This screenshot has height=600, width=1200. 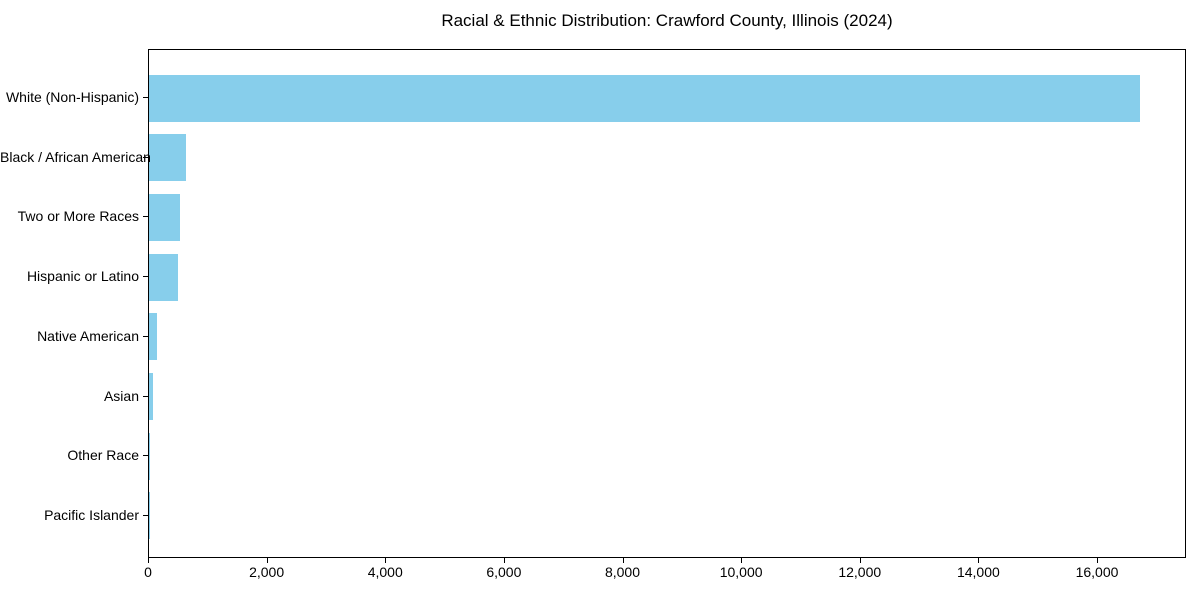 What do you see at coordinates (82, 276) in the screenshot?
I see `y-tick-label: Hispanic or Latino` at bounding box center [82, 276].